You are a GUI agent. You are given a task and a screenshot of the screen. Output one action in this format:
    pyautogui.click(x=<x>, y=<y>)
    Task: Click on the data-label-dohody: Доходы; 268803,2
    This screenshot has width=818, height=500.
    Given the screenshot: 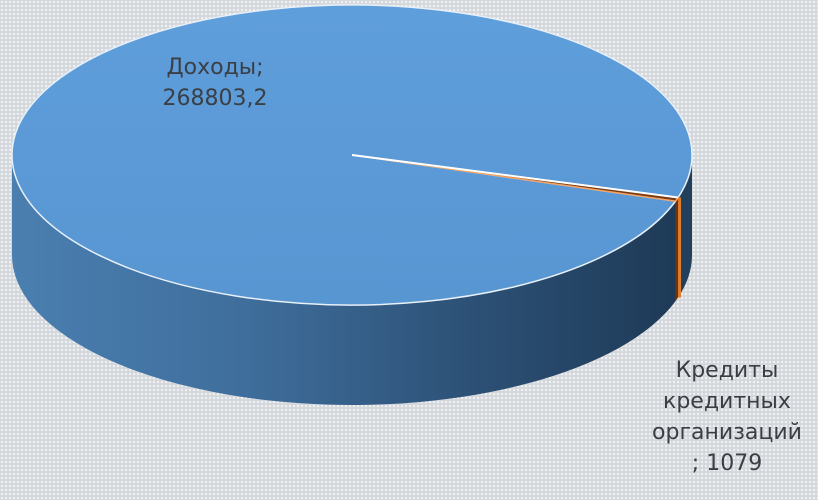 What is the action you would take?
    pyautogui.click(x=215, y=83)
    